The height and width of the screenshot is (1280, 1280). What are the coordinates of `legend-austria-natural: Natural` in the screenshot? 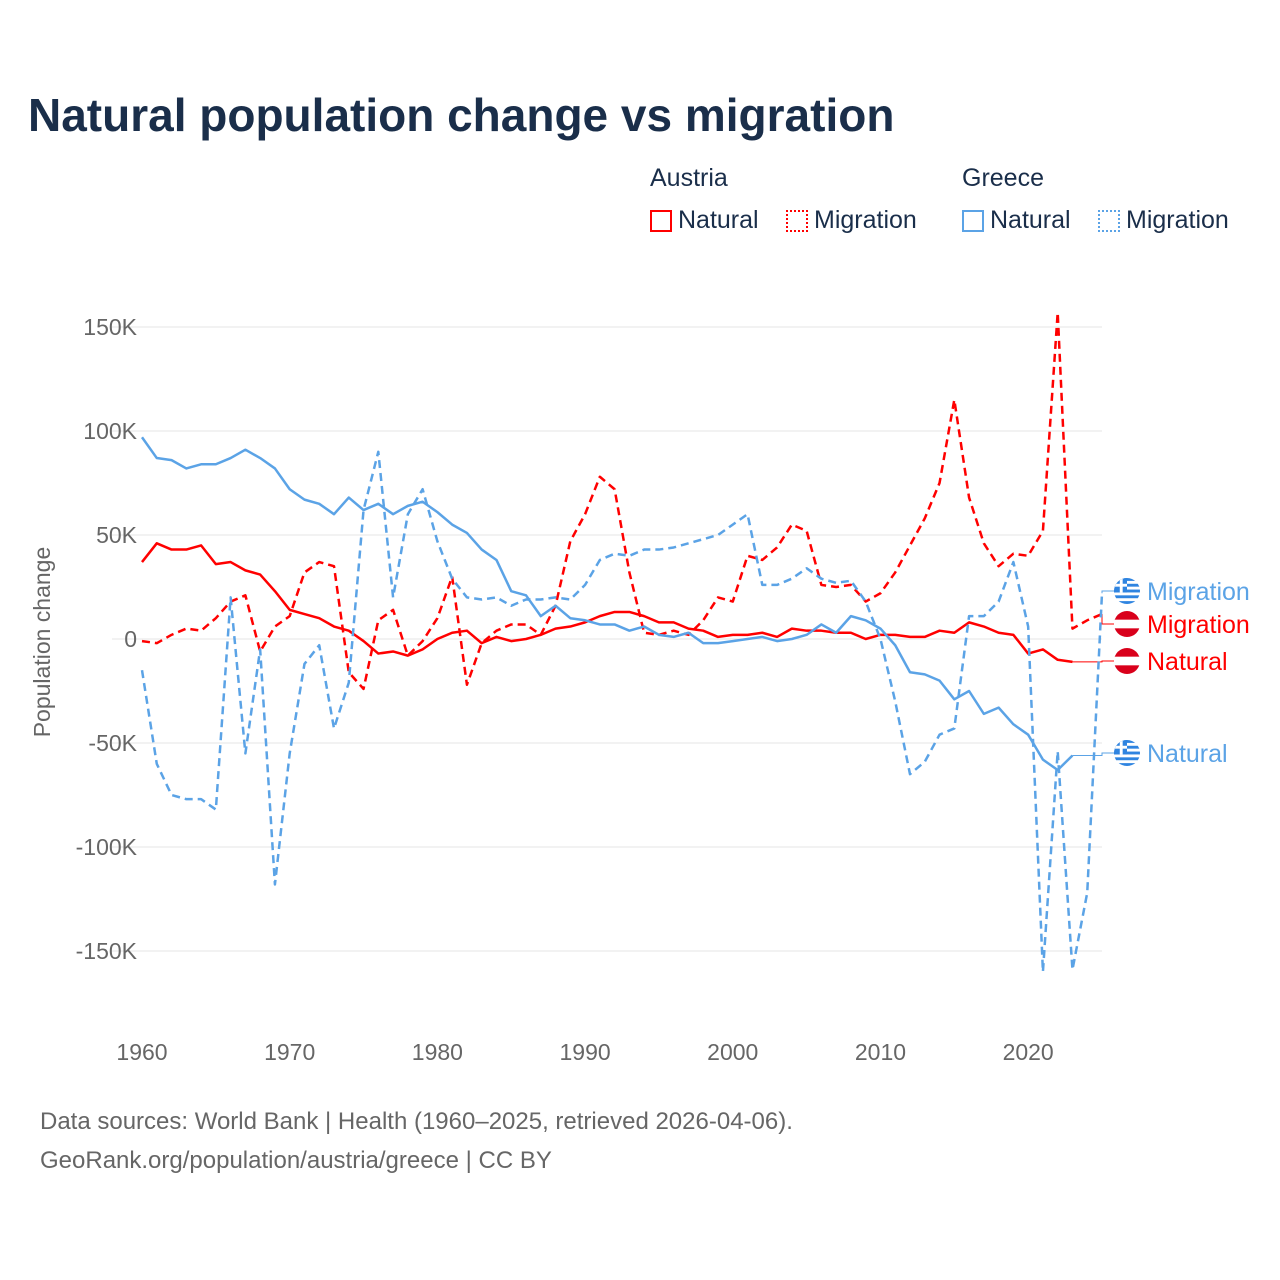 It's located at (704, 220).